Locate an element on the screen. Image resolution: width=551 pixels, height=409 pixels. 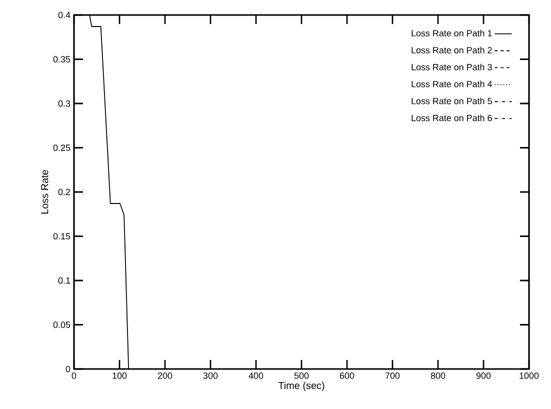
x-axis-title: Time (sec) is located at coordinates (301, 387).